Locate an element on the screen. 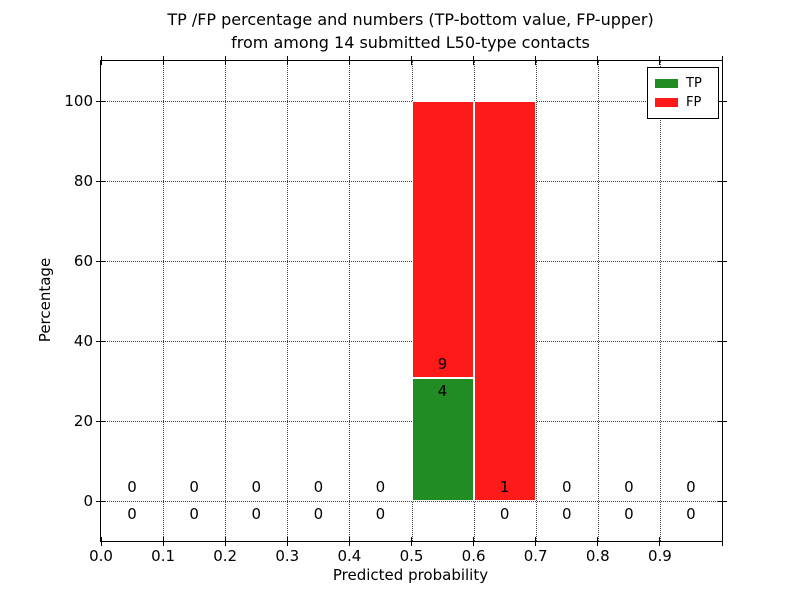  fp-count-label: 1 is located at coordinates (504, 487).